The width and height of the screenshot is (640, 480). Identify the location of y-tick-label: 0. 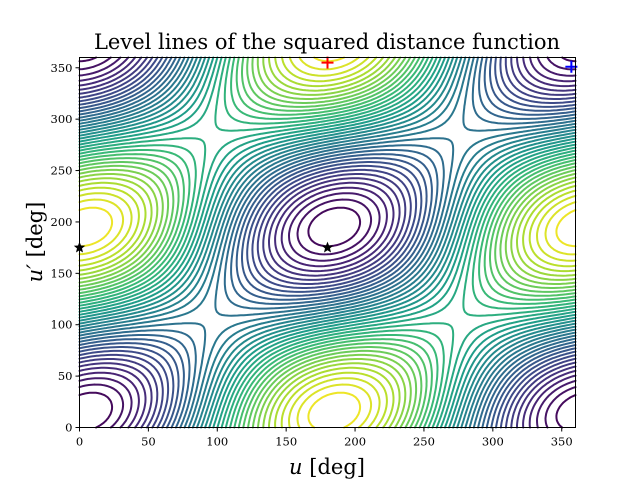
(68, 428).